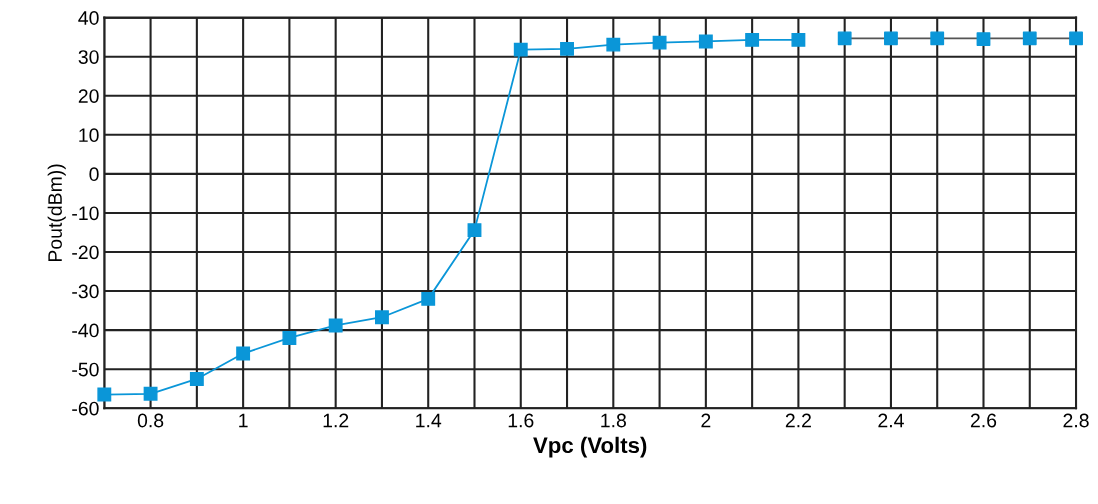 This screenshot has height=504, width=1098. What do you see at coordinates (88, 18) in the screenshot?
I see `y-tick-label: 40` at bounding box center [88, 18].